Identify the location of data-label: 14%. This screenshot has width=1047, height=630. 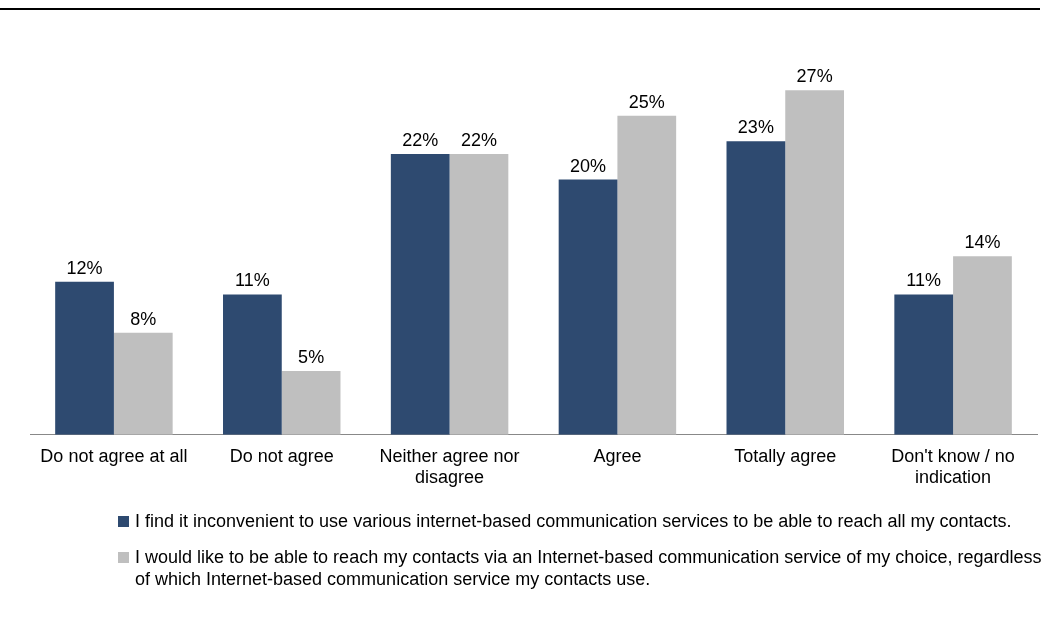
(982, 242).